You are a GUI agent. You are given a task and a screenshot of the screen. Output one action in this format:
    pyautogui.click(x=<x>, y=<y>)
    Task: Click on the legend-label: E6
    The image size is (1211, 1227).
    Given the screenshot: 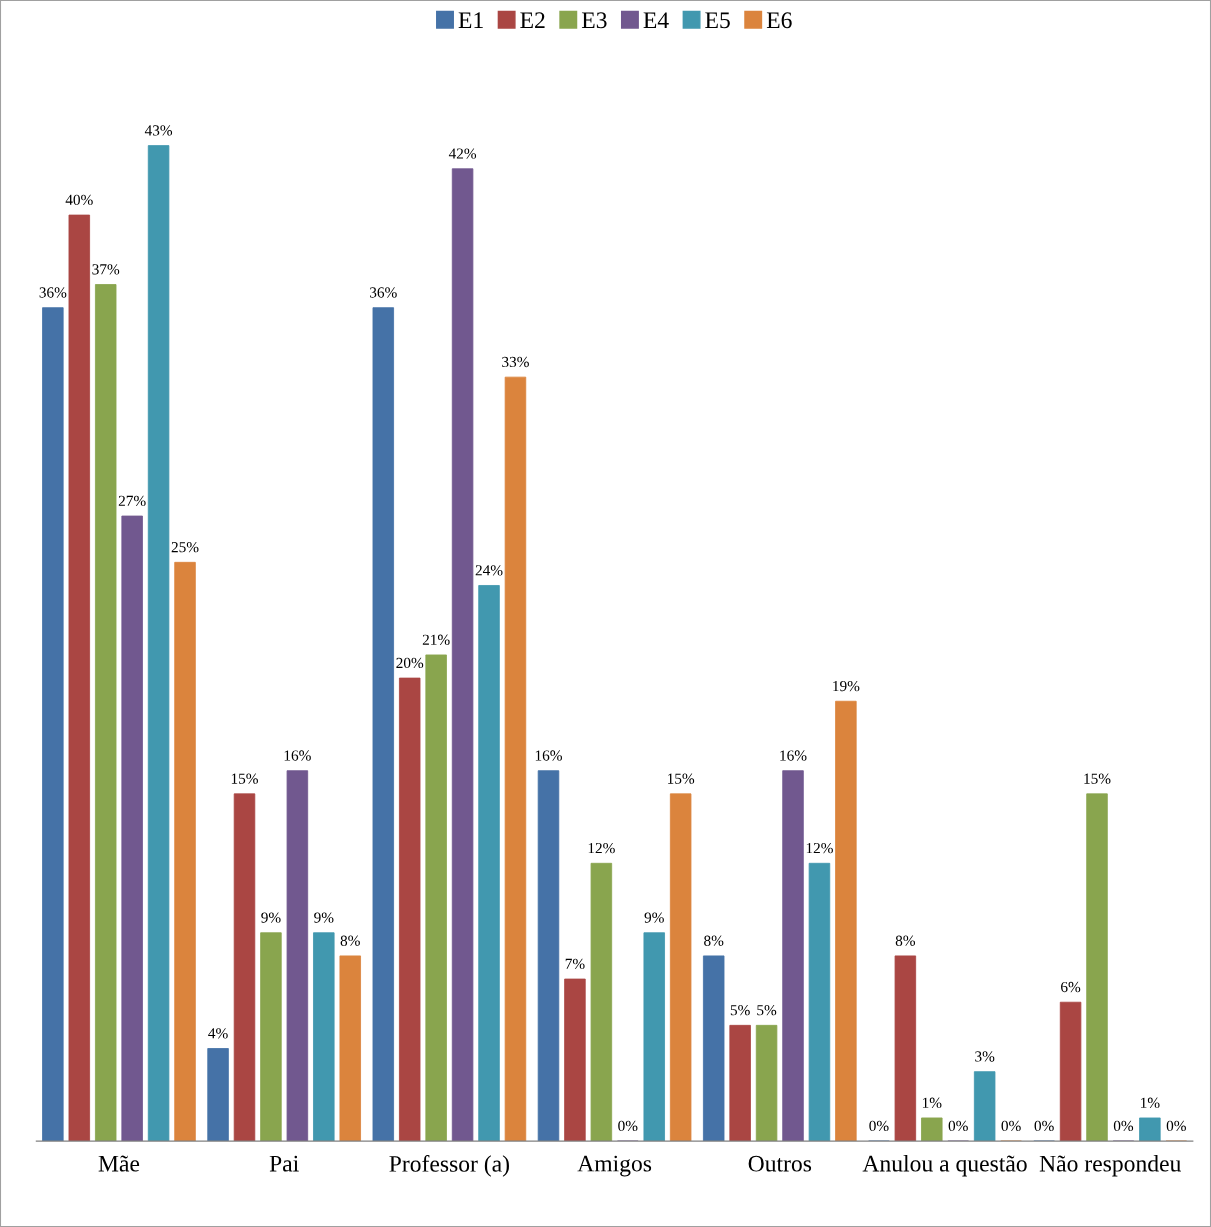 What is the action you would take?
    pyautogui.click(x=779, y=20)
    